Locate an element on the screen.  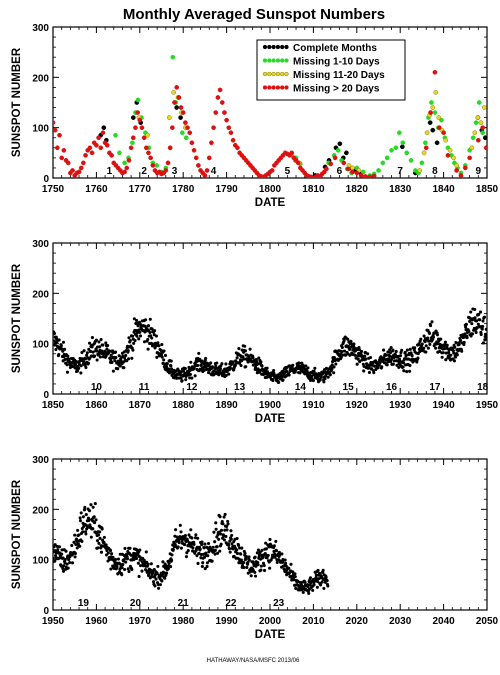
x-tick-label: 1790 is located at coordinates (226, 189).